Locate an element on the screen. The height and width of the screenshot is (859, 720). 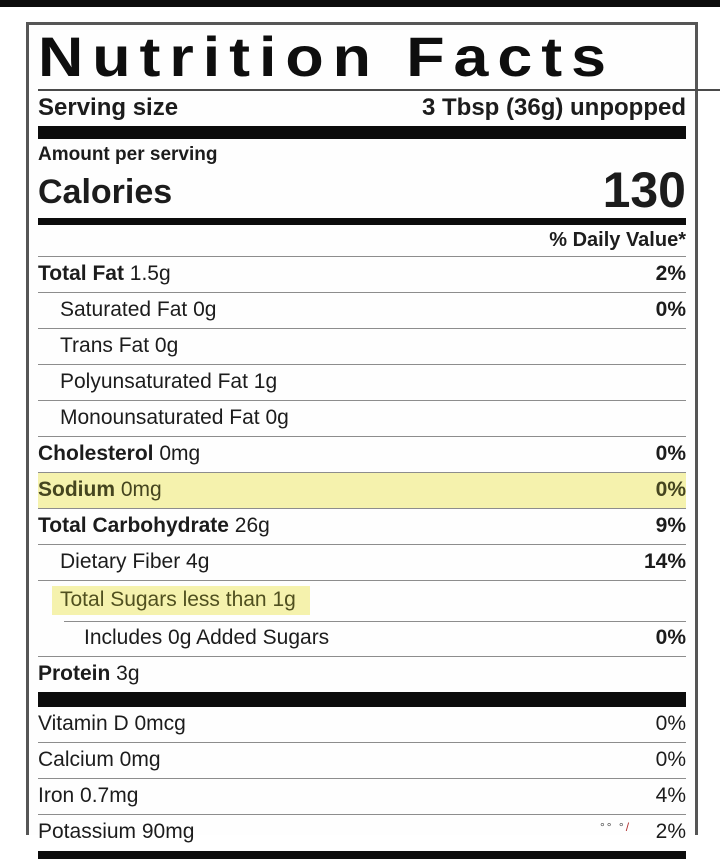
nutrient-name-rest: Dietary Fiber 4g is located at coordinates (135, 561).